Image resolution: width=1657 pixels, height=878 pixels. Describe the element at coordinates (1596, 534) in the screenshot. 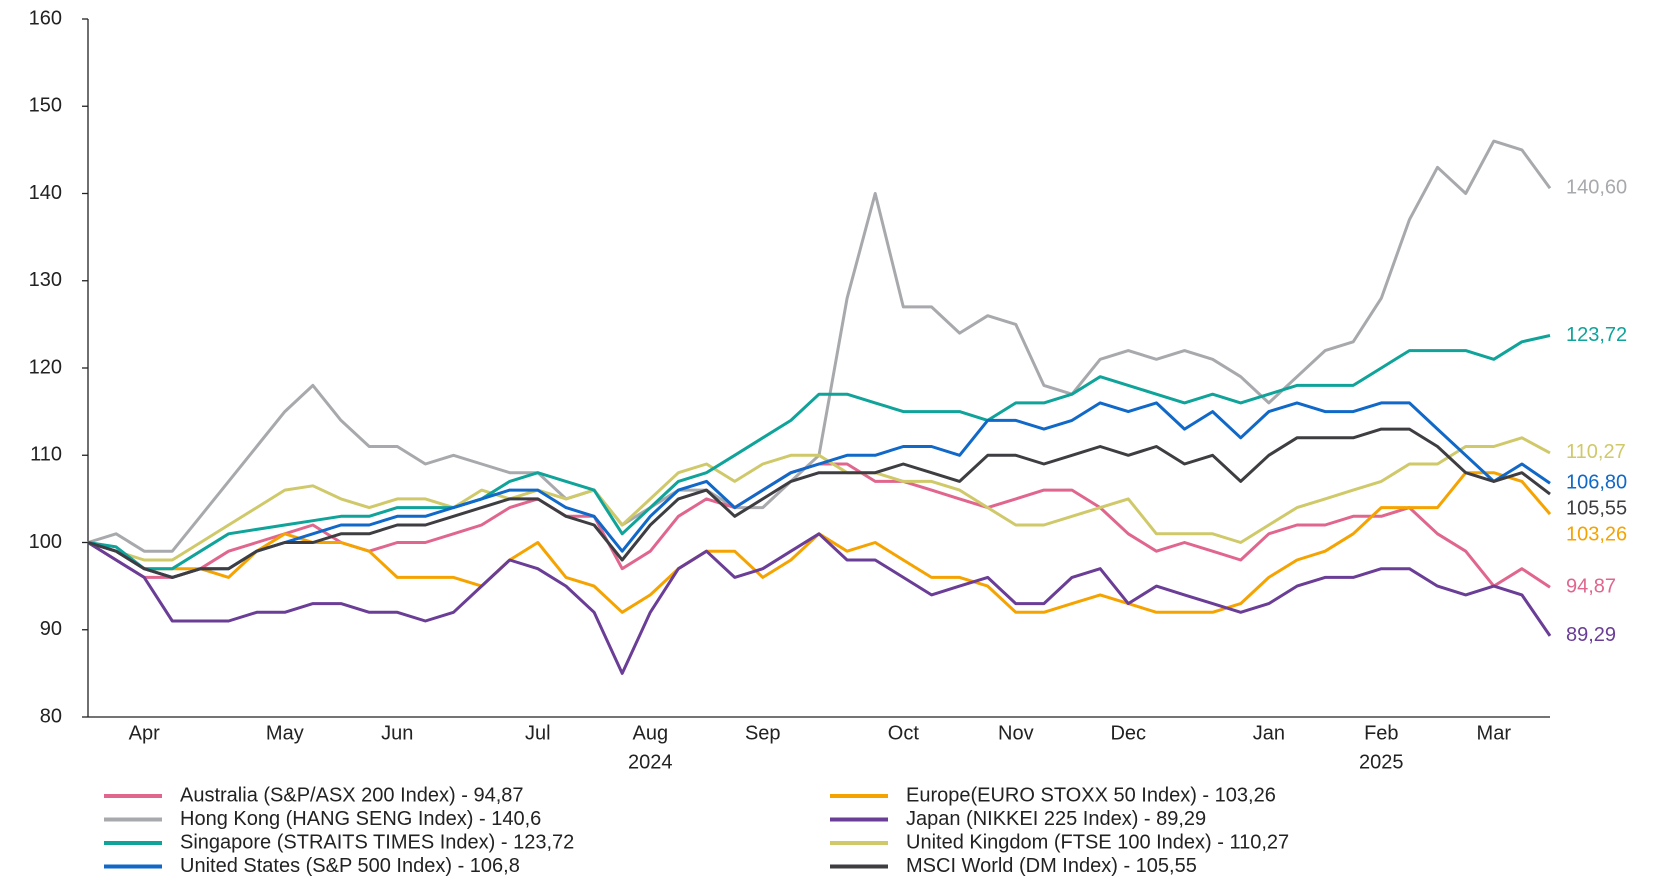

I see `end-label: 103,26` at that location.